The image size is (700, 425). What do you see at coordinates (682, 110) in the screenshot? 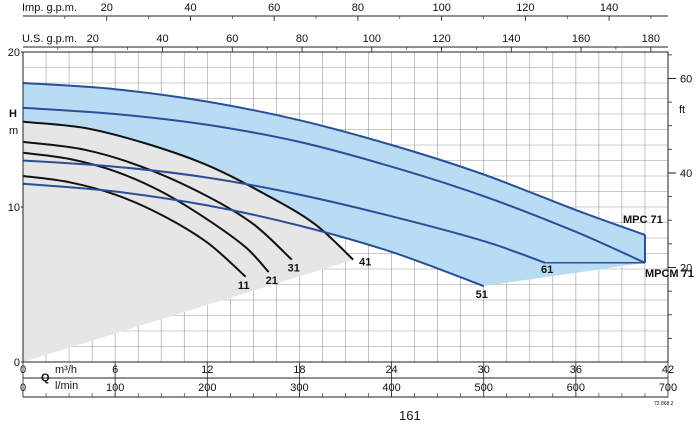
I see `y-axis-right-unit-ft: ft` at bounding box center [682, 110].